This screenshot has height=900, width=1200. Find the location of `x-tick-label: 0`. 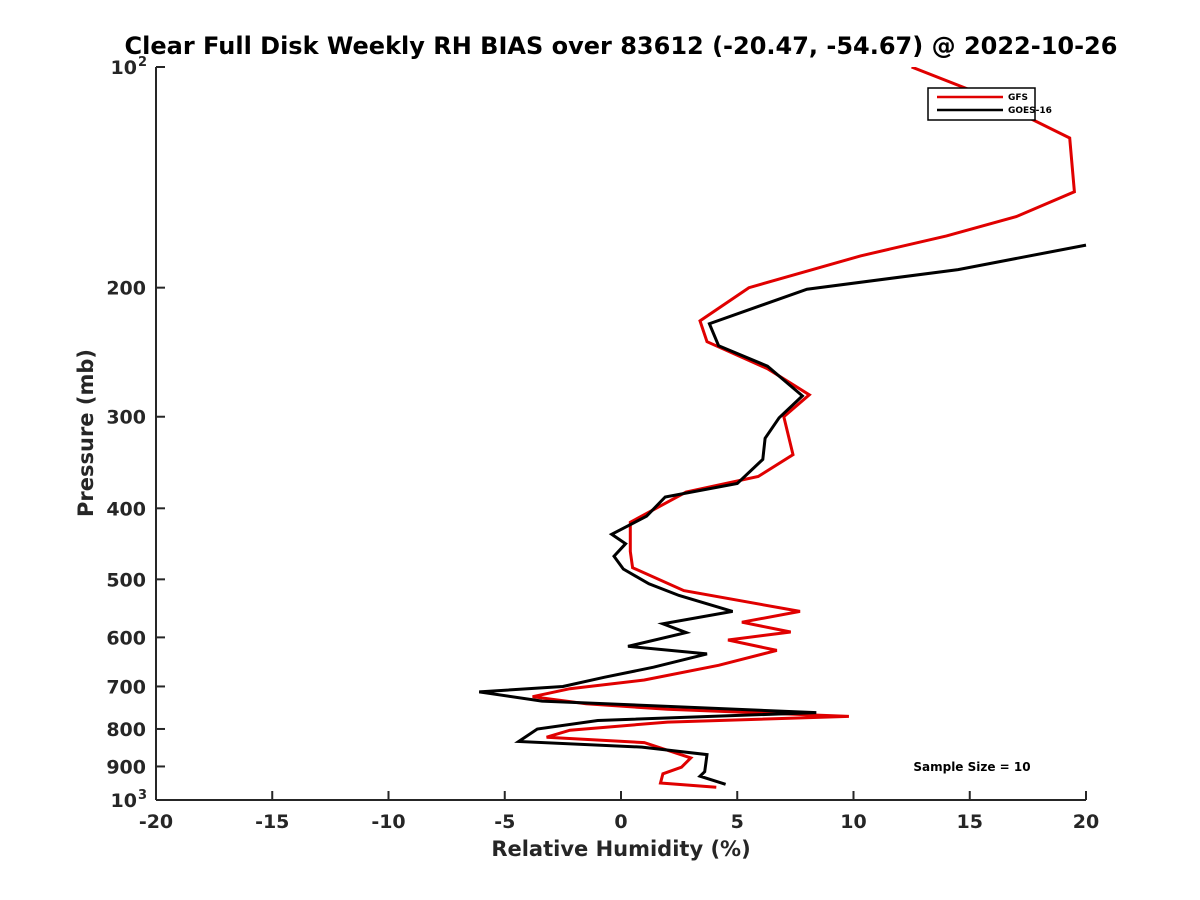

x-tick-label: 0 is located at coordinates (620, 822).